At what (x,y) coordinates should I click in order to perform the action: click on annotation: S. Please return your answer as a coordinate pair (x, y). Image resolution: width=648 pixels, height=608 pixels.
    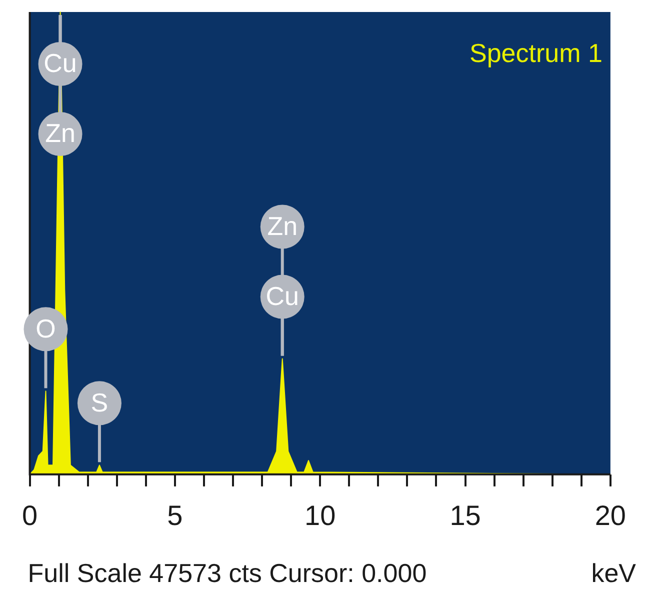
    Looking at the image, I should click on (99, 402).